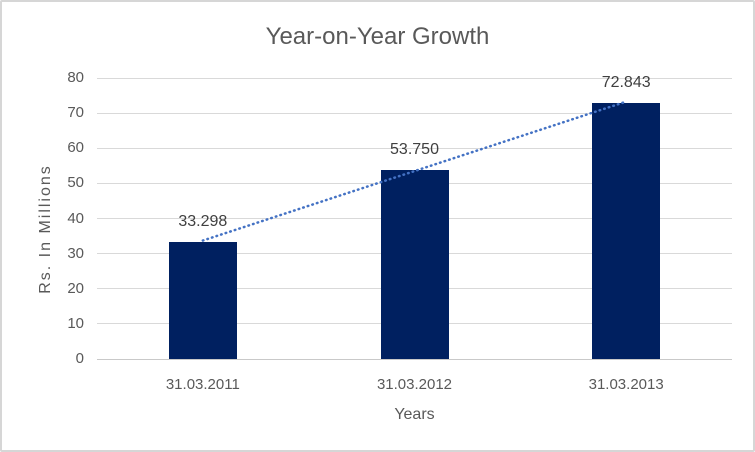 Image resolution: width=755 pixels, height=452 pixels. I want to click on data-label-31.03.2012: 53.750, so click(414, 150).